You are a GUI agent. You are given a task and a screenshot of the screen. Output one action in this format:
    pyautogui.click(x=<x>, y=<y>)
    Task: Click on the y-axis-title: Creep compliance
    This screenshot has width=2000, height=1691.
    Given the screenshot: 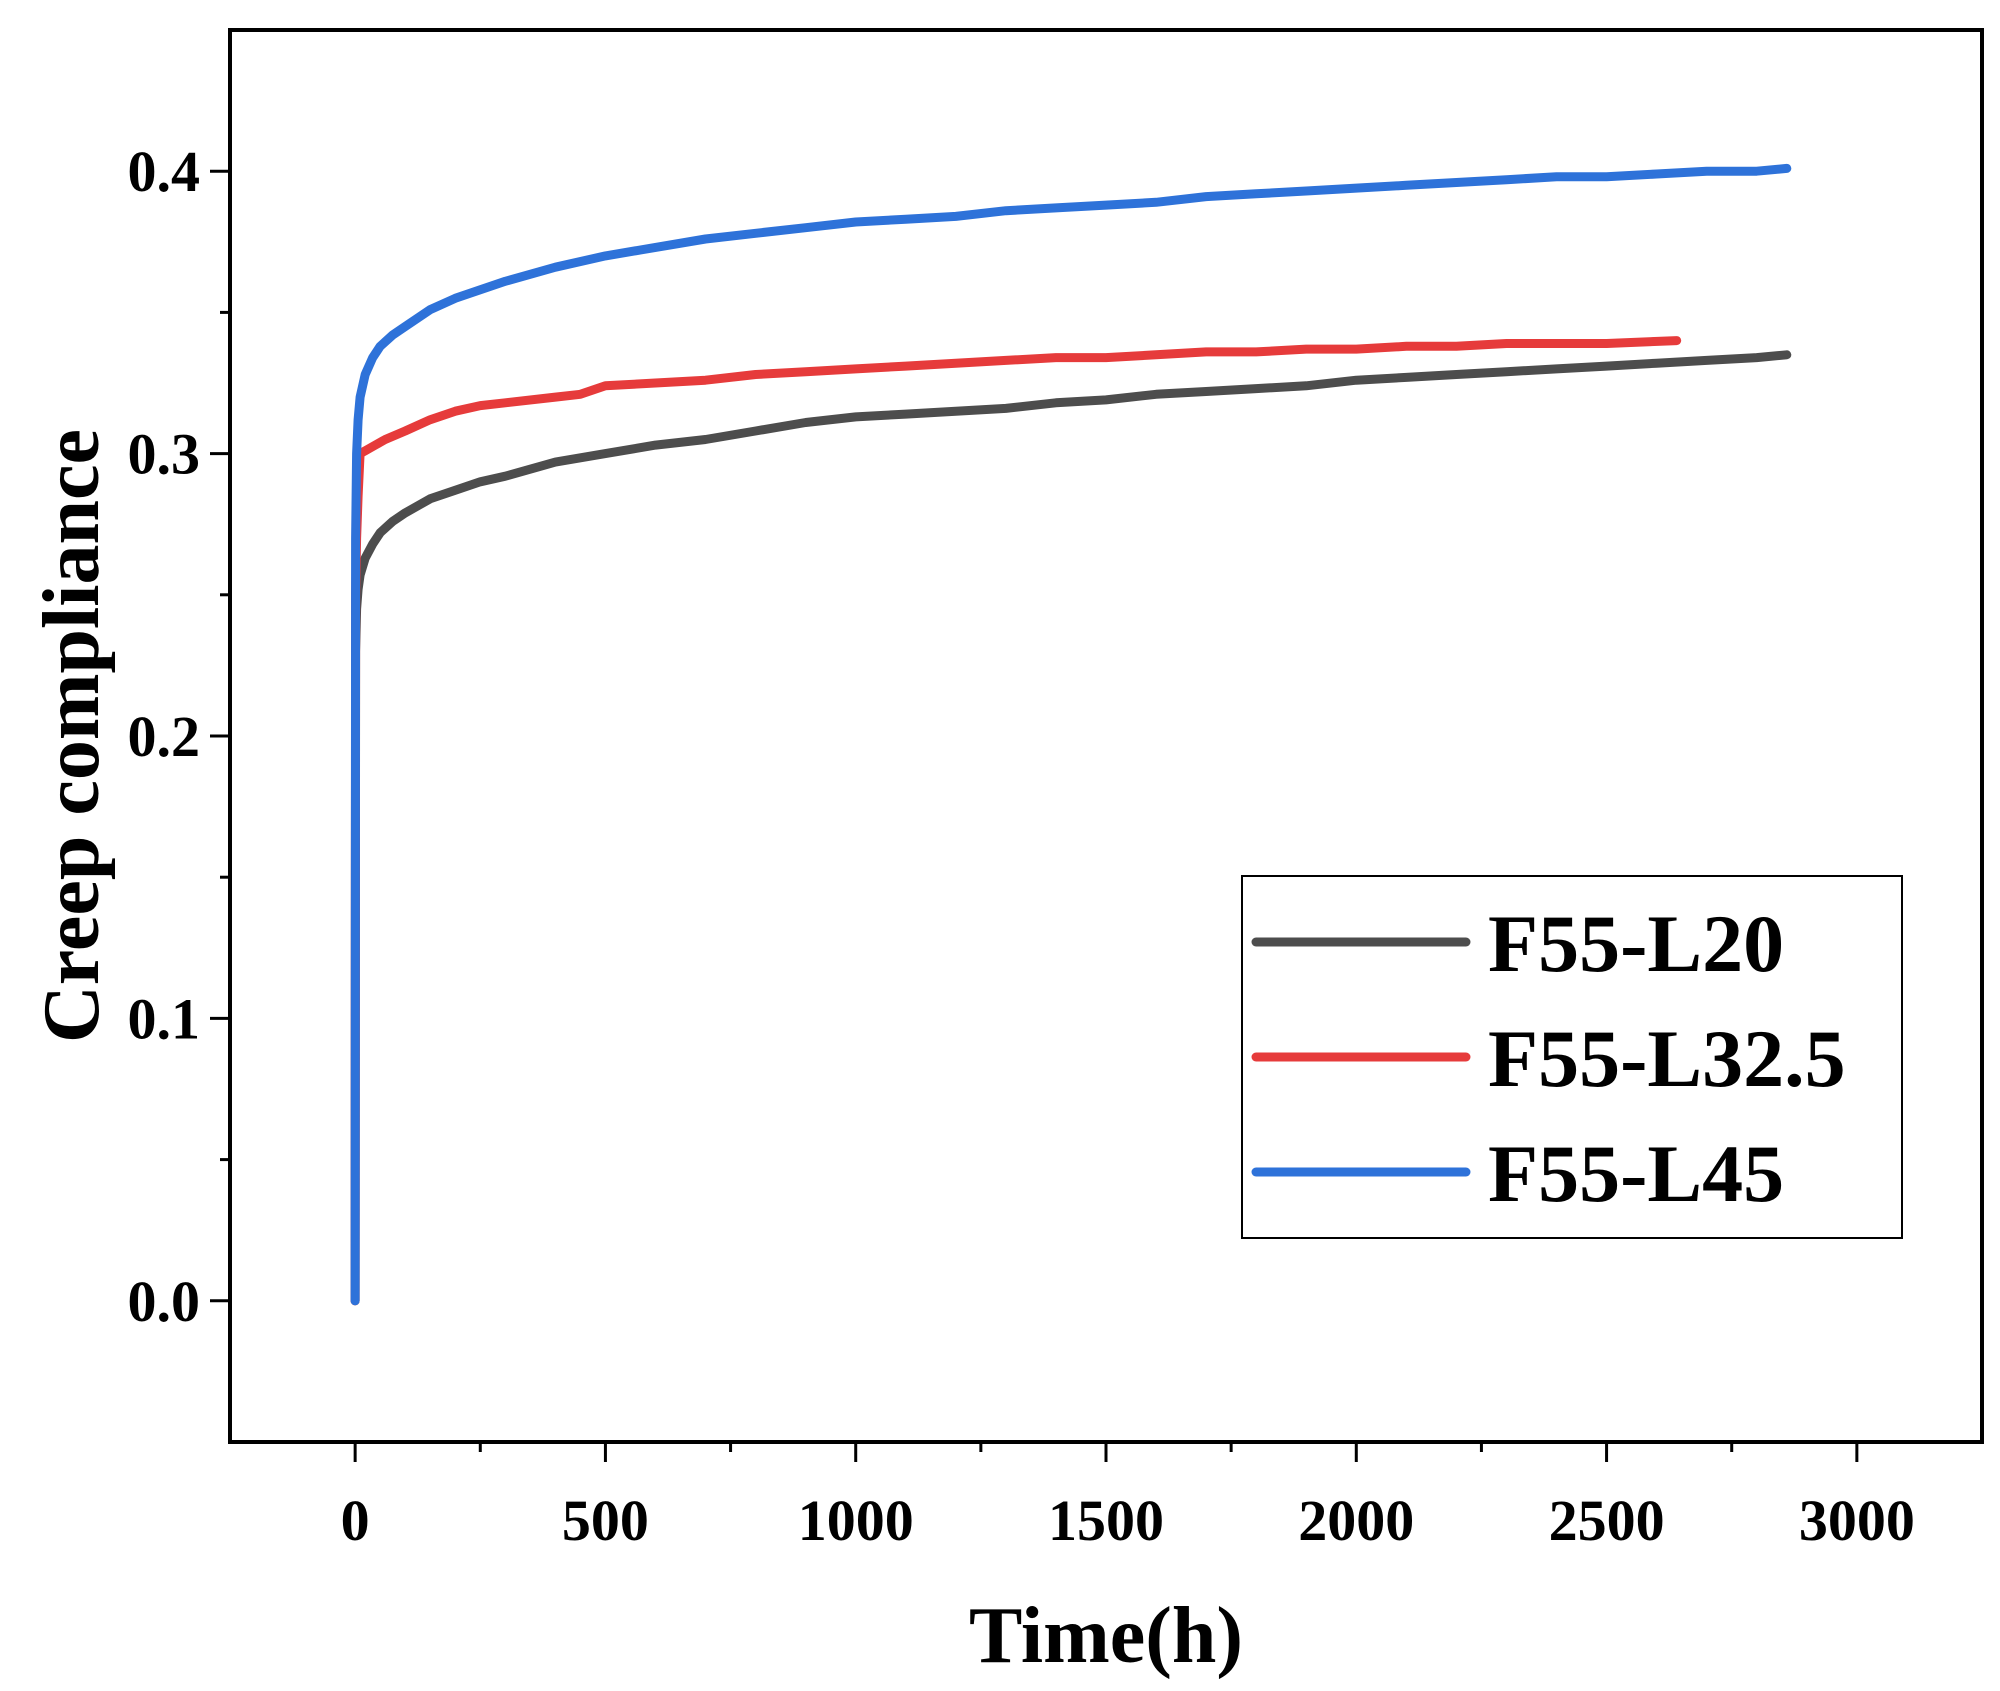 What is the action you would take?
    pyautogui.click(x=72, y=736)
    